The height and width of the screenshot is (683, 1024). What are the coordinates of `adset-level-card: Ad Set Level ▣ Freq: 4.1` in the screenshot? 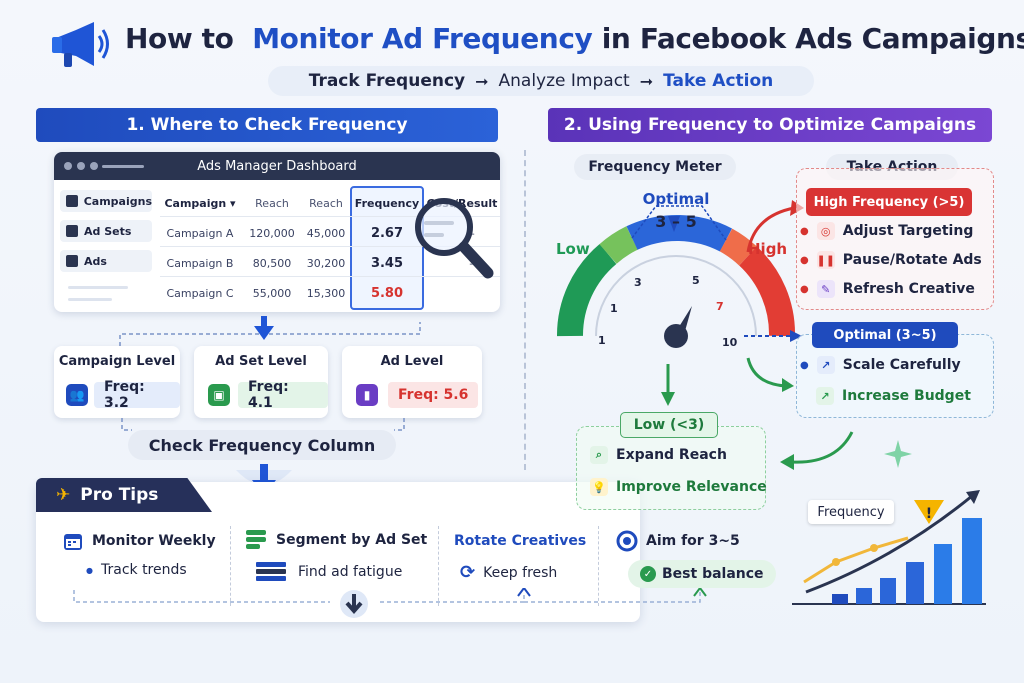 It's located at (261, 382).